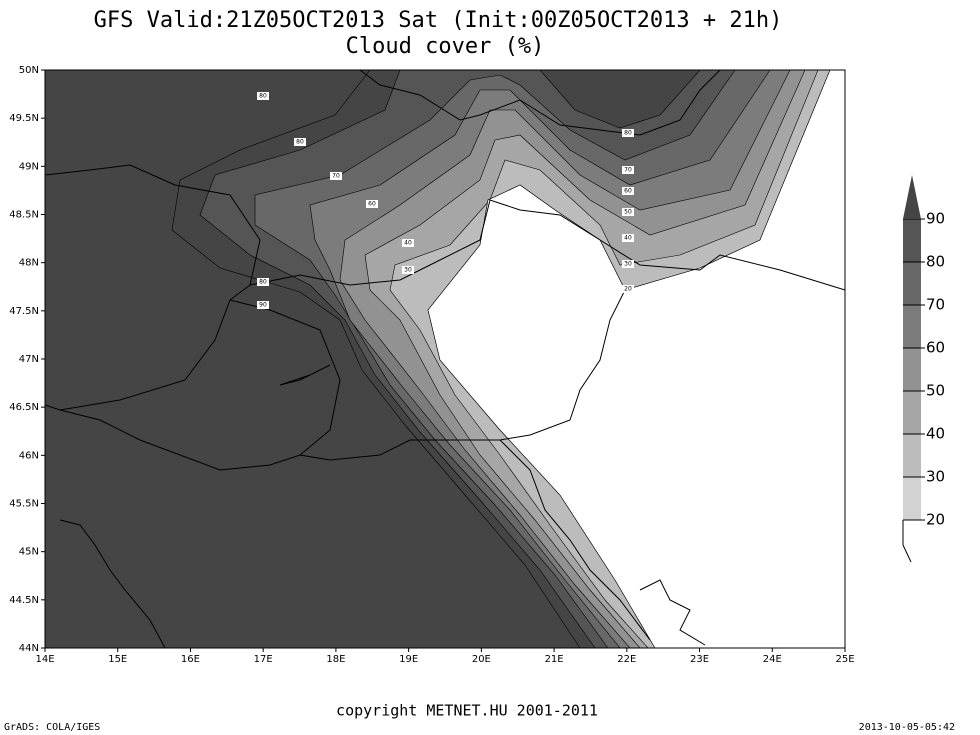  Describe the element at coordinates (263, 659) in the screenshot. I see `x-tick-label: 17E` at that location.